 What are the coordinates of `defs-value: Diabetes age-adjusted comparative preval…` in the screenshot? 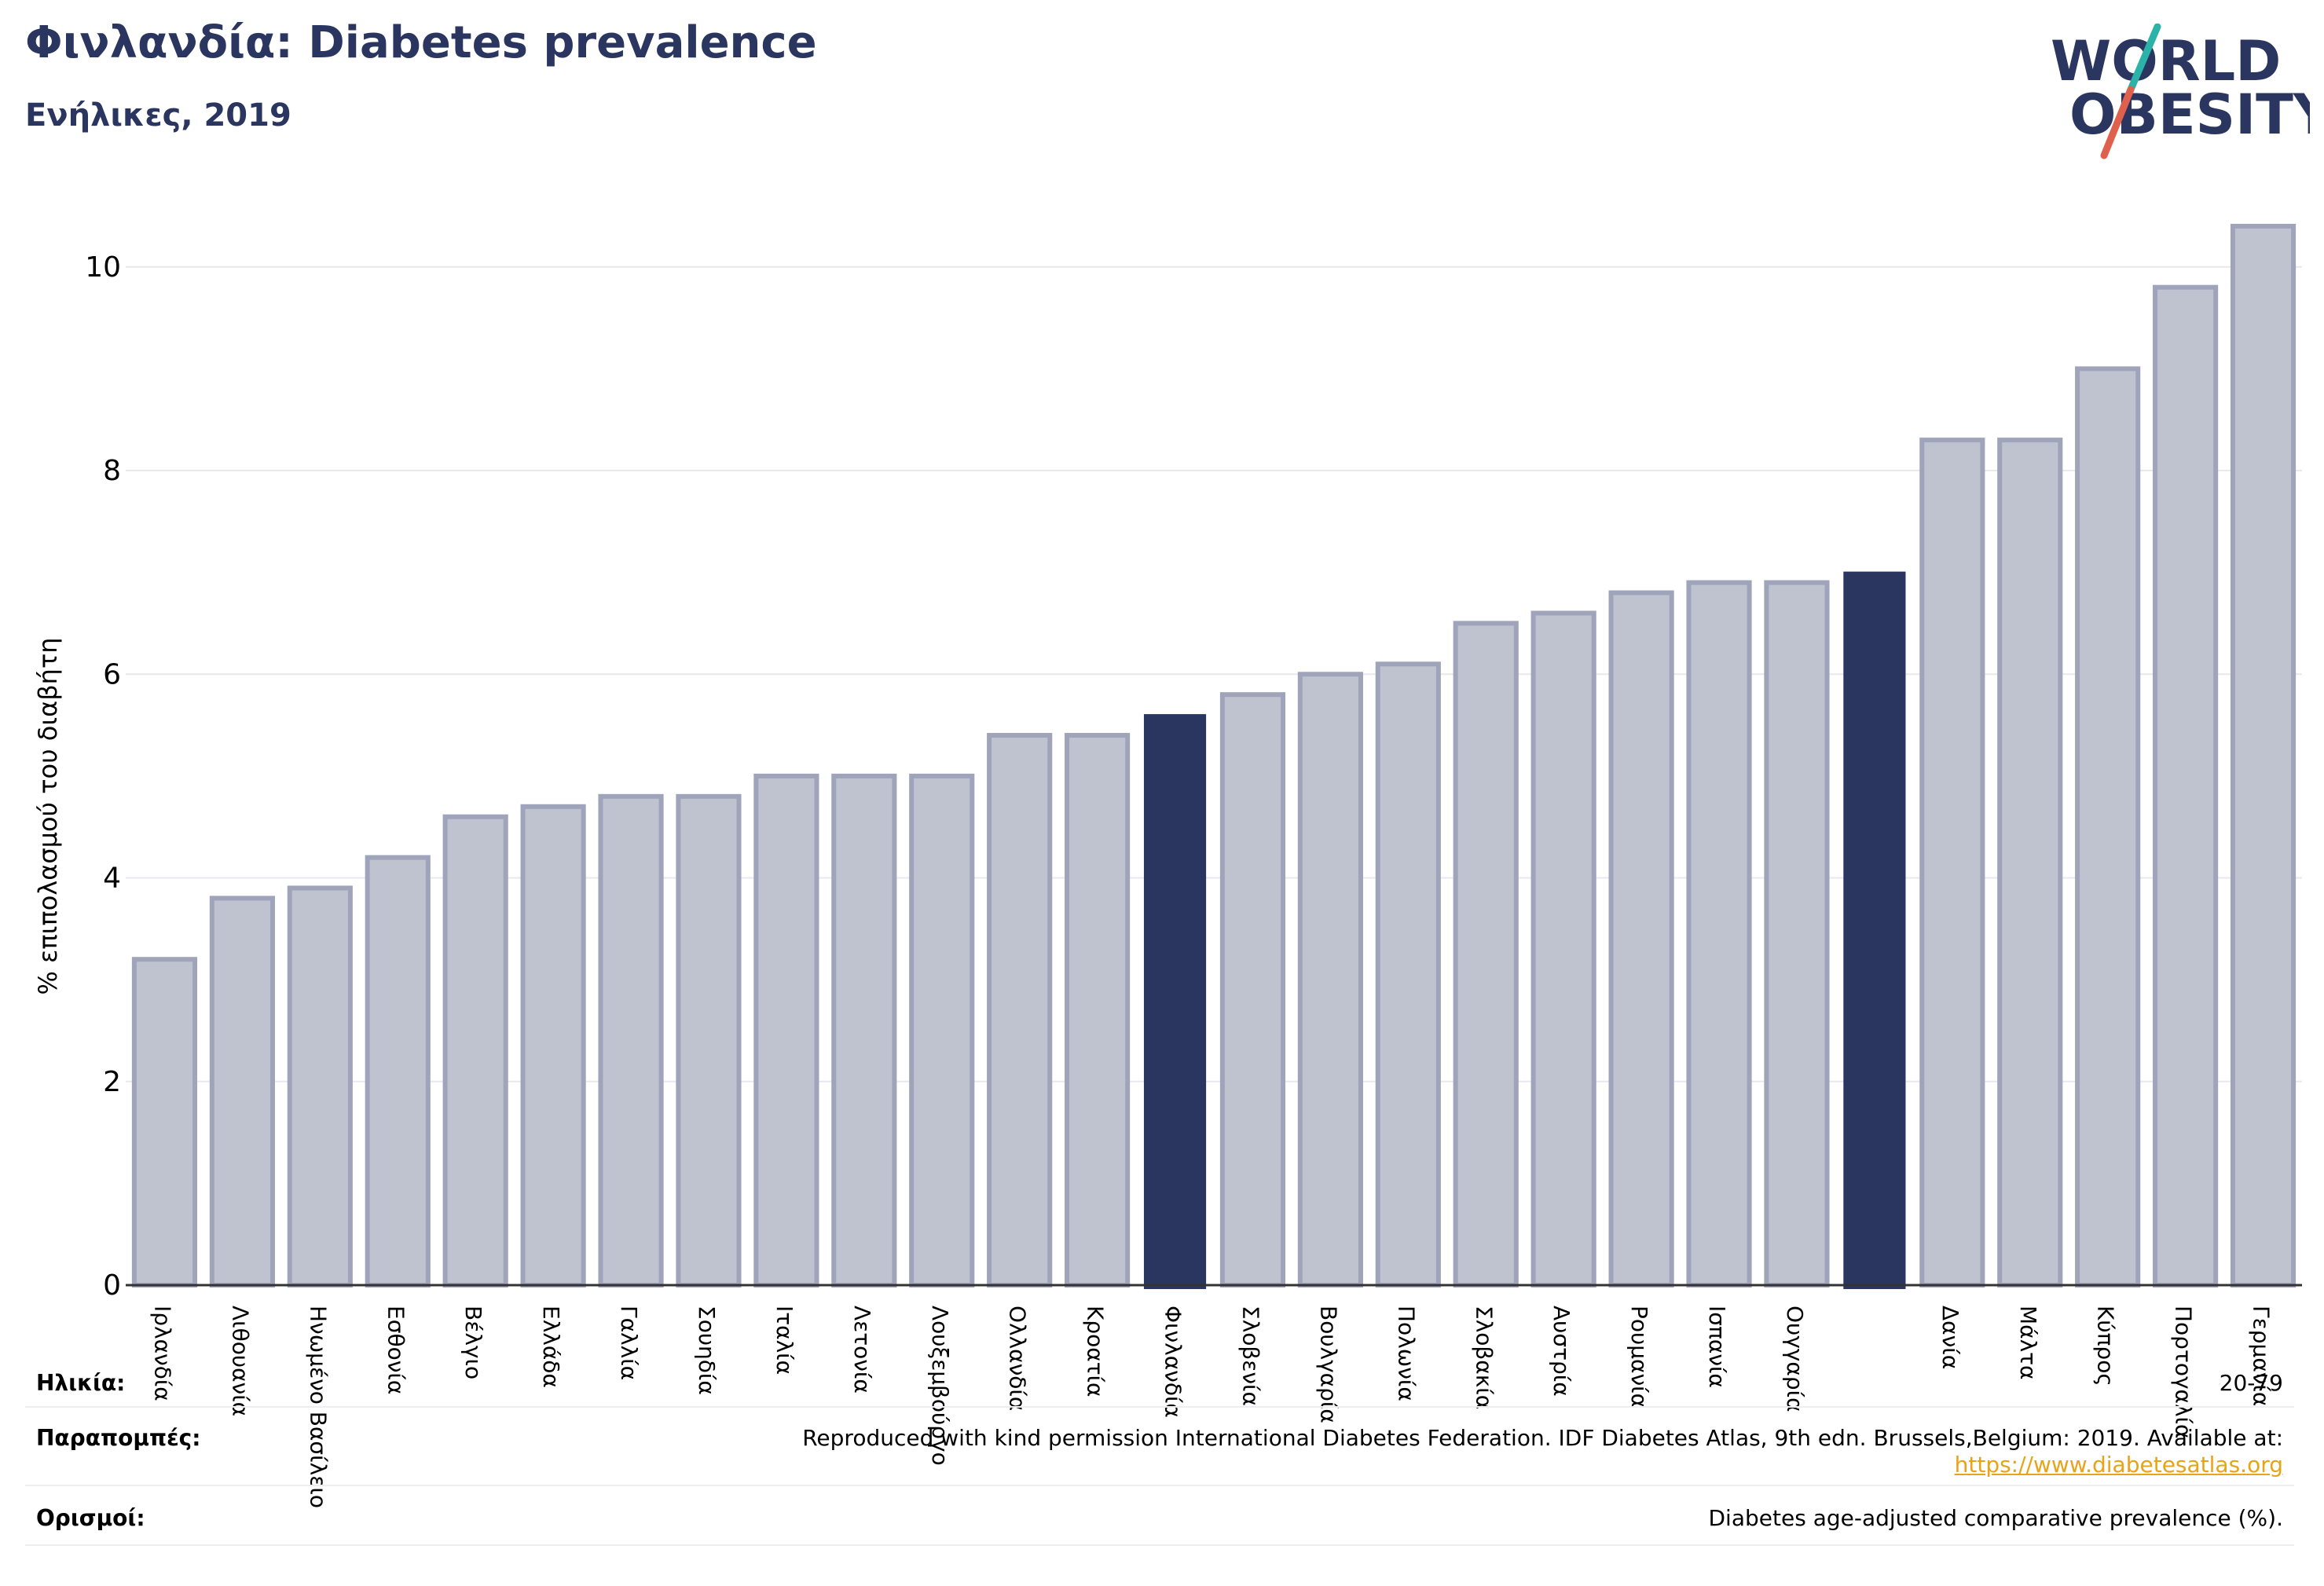 It's located at (1996, 1518).